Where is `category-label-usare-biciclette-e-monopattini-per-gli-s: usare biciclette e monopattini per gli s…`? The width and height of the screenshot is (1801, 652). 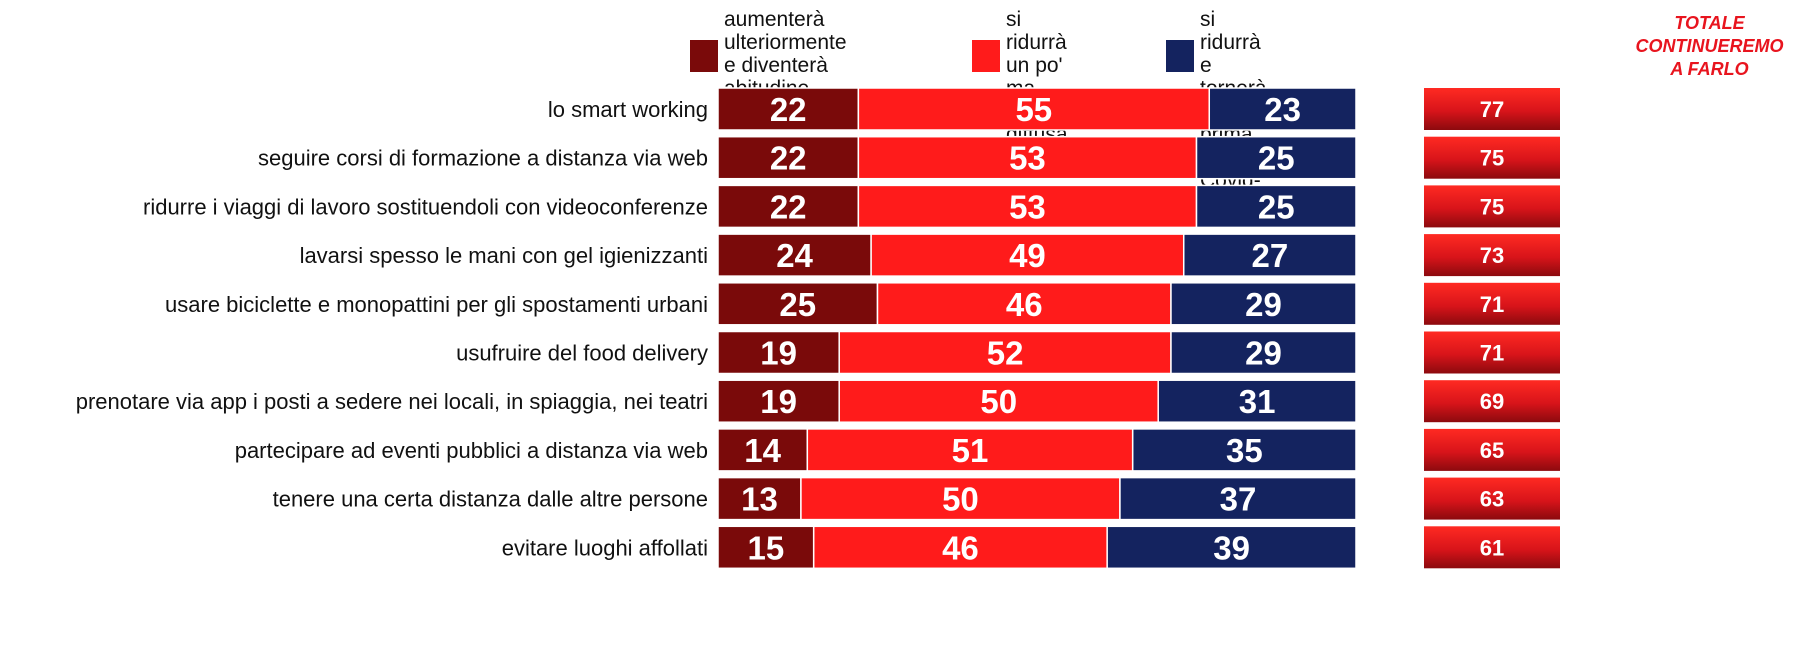 category-label-usare-biciclette-e-monopattini-per-gli-s: usare biciclette e monopattini per gli s… is located at coordinates (436, 304).